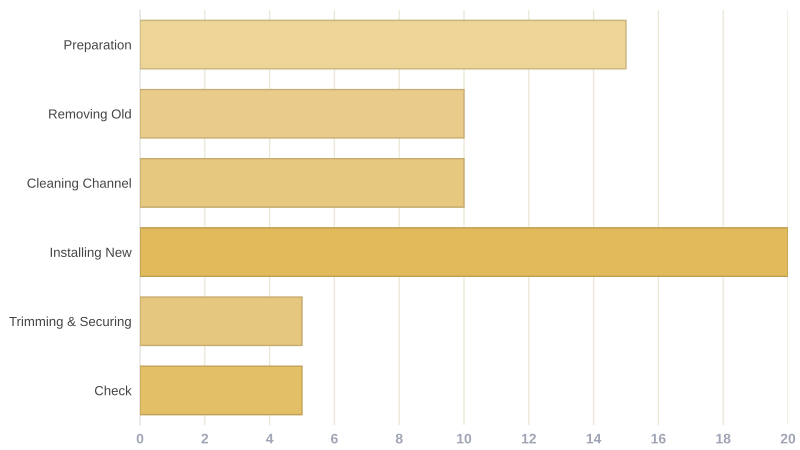 The width and height of the screenshot is (800, 450). I want to click on x-tick-label: 6, so click(334, 439).